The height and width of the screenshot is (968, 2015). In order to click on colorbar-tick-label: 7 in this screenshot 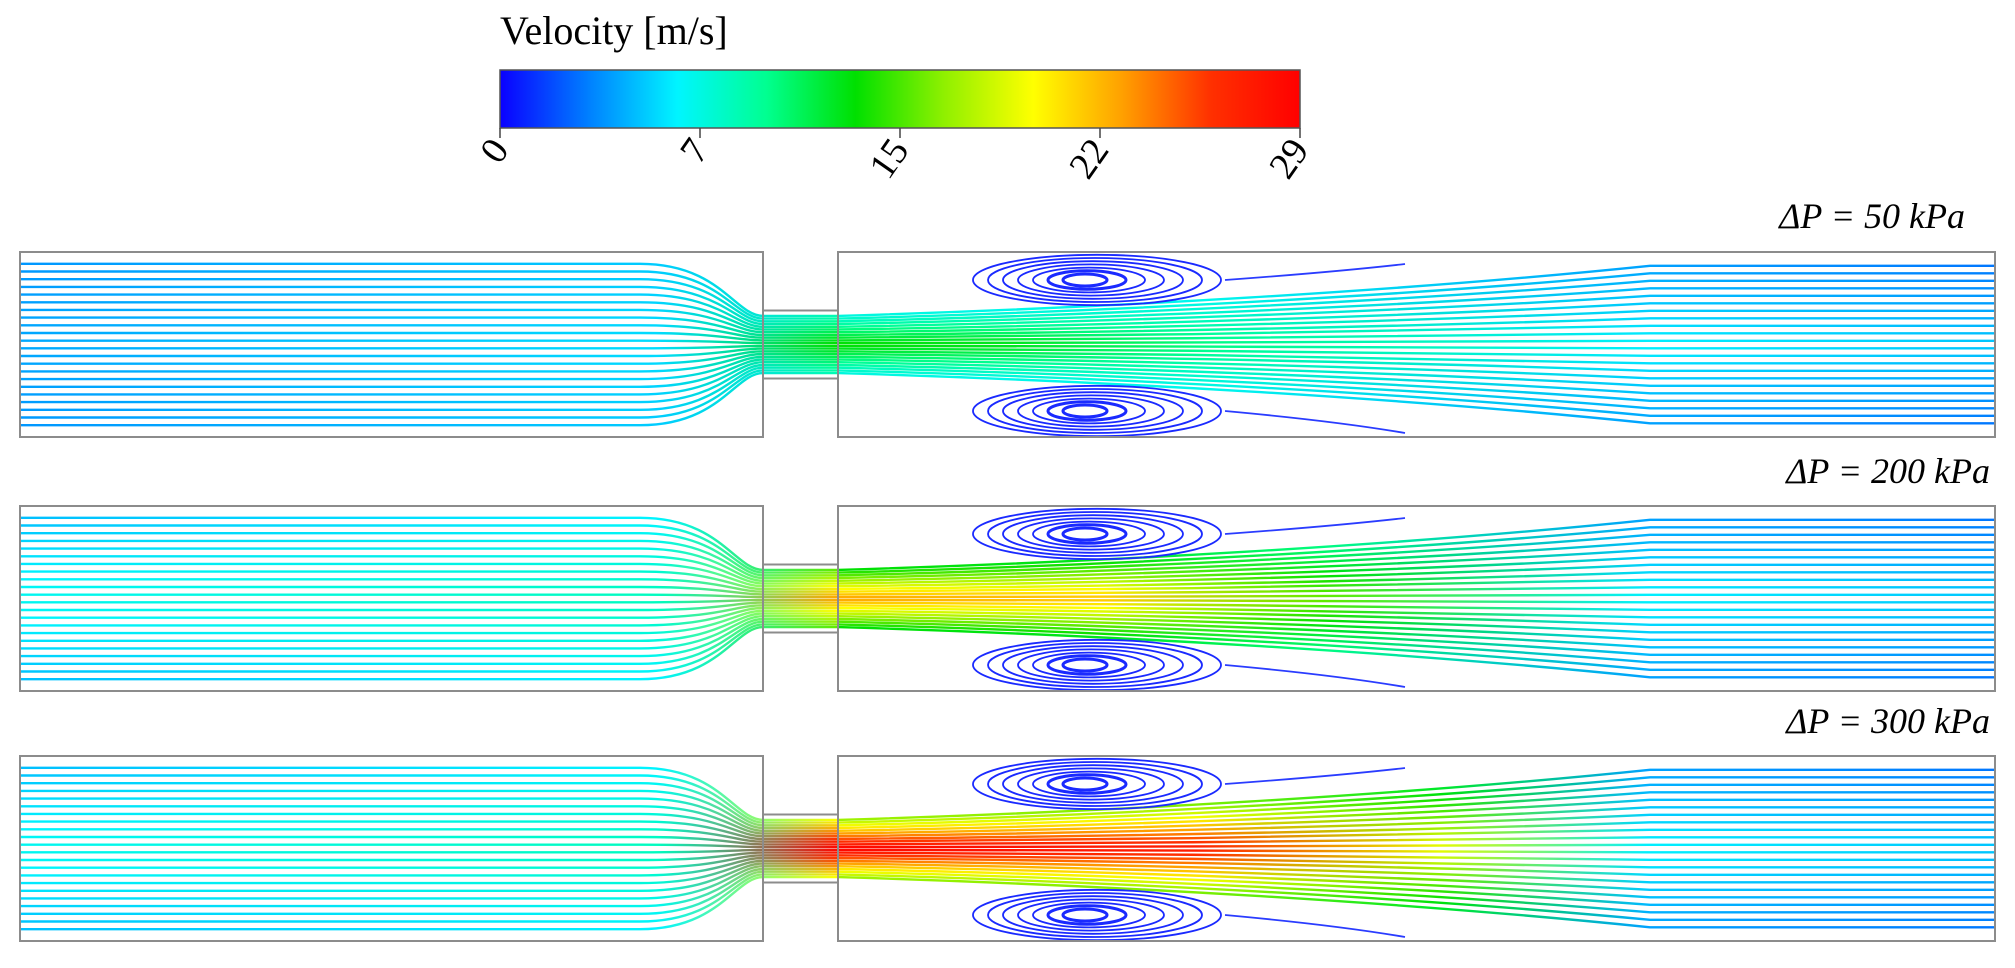, I will do `click(694, 151)`.